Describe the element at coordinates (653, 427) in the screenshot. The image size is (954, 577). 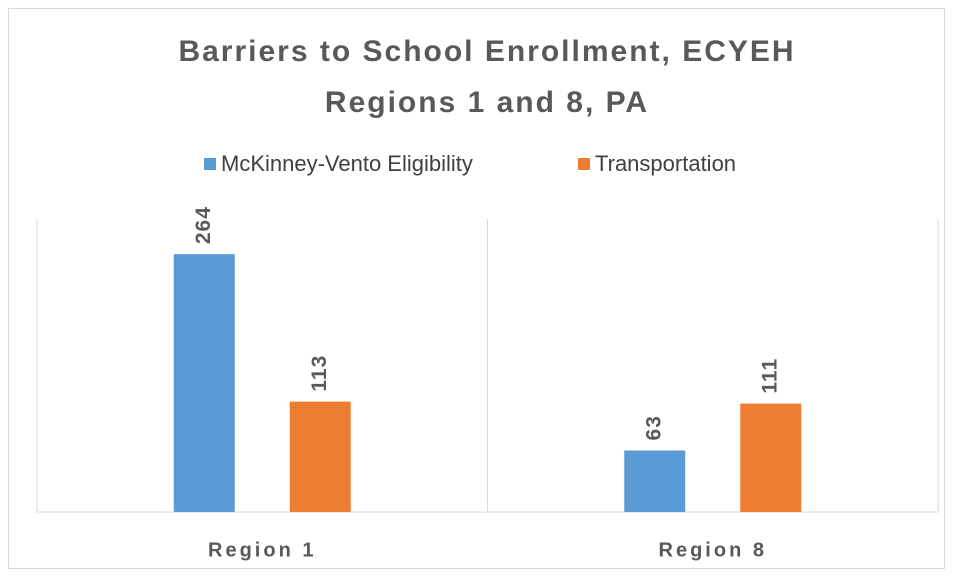
I see `data-label: 63` at that location.